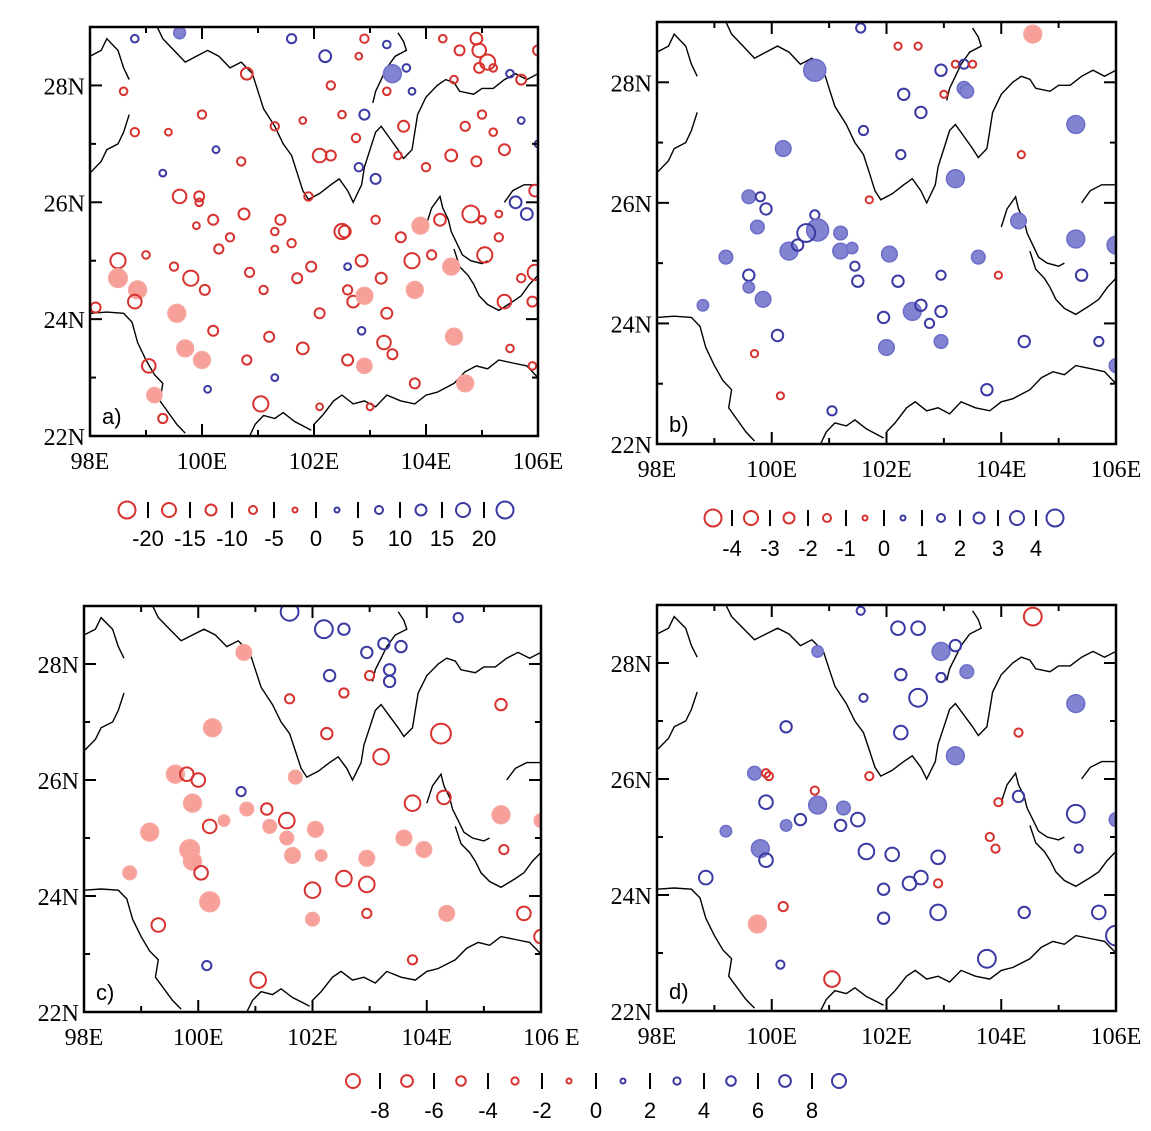  What do you see at coordinates (1036, 548) in the screenshot?
I see `legend-label: 4` at bounding box center [1036, 548].